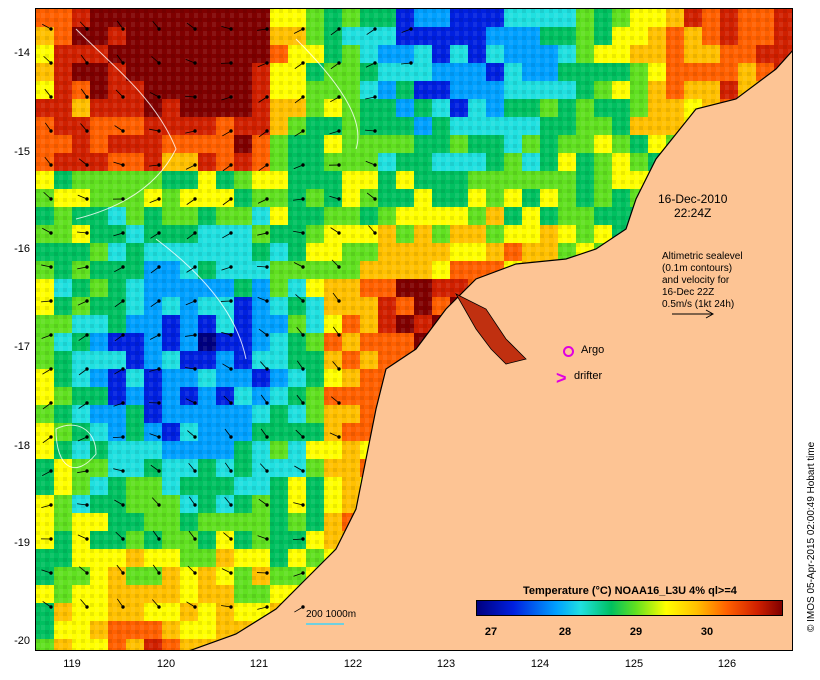  What do you see at coordinates (166, 664) in the screenshot?
I see `lon-tick-label: 120` at bounding box center [166, 664].